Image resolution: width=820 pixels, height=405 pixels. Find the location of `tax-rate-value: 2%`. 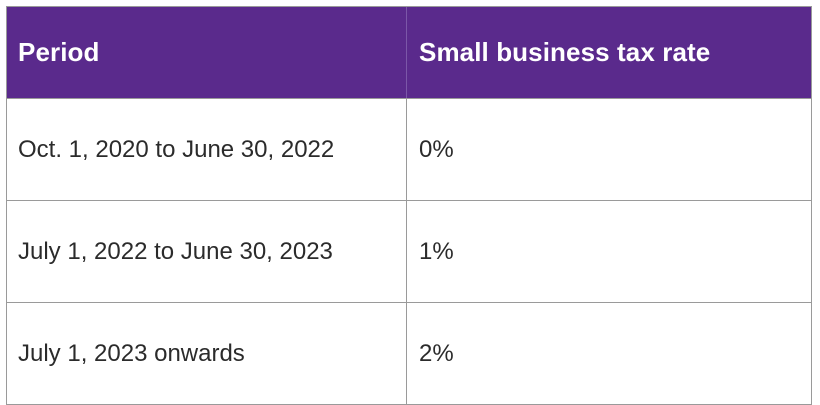

tax-rate-value: 2% is located at coordinates (436, 353).